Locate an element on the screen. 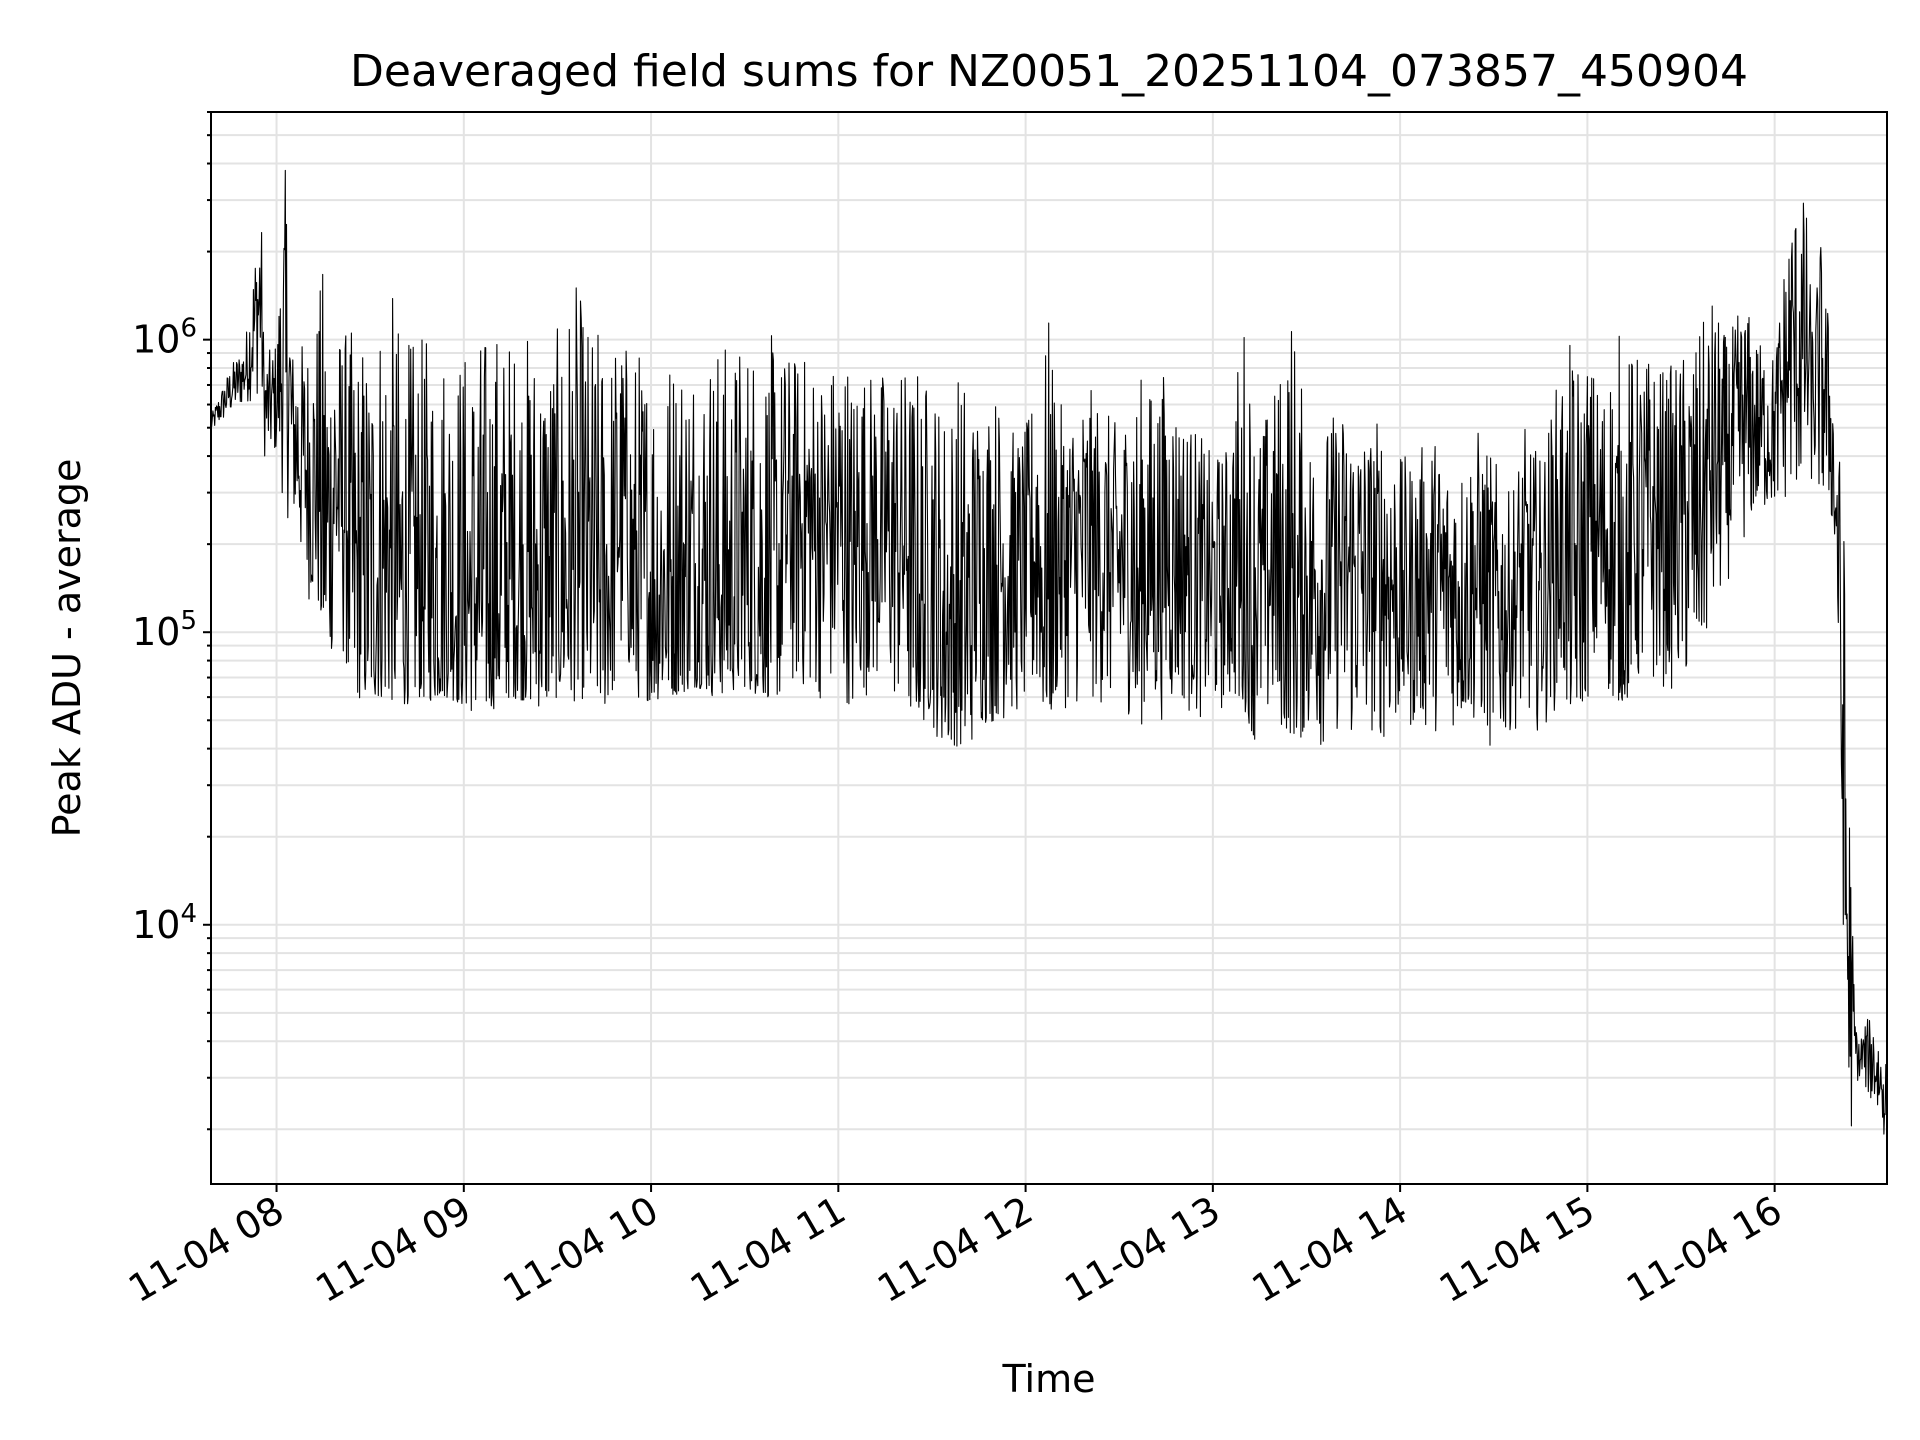  y-tick-label: 105 is located at coordinates (164, 630).